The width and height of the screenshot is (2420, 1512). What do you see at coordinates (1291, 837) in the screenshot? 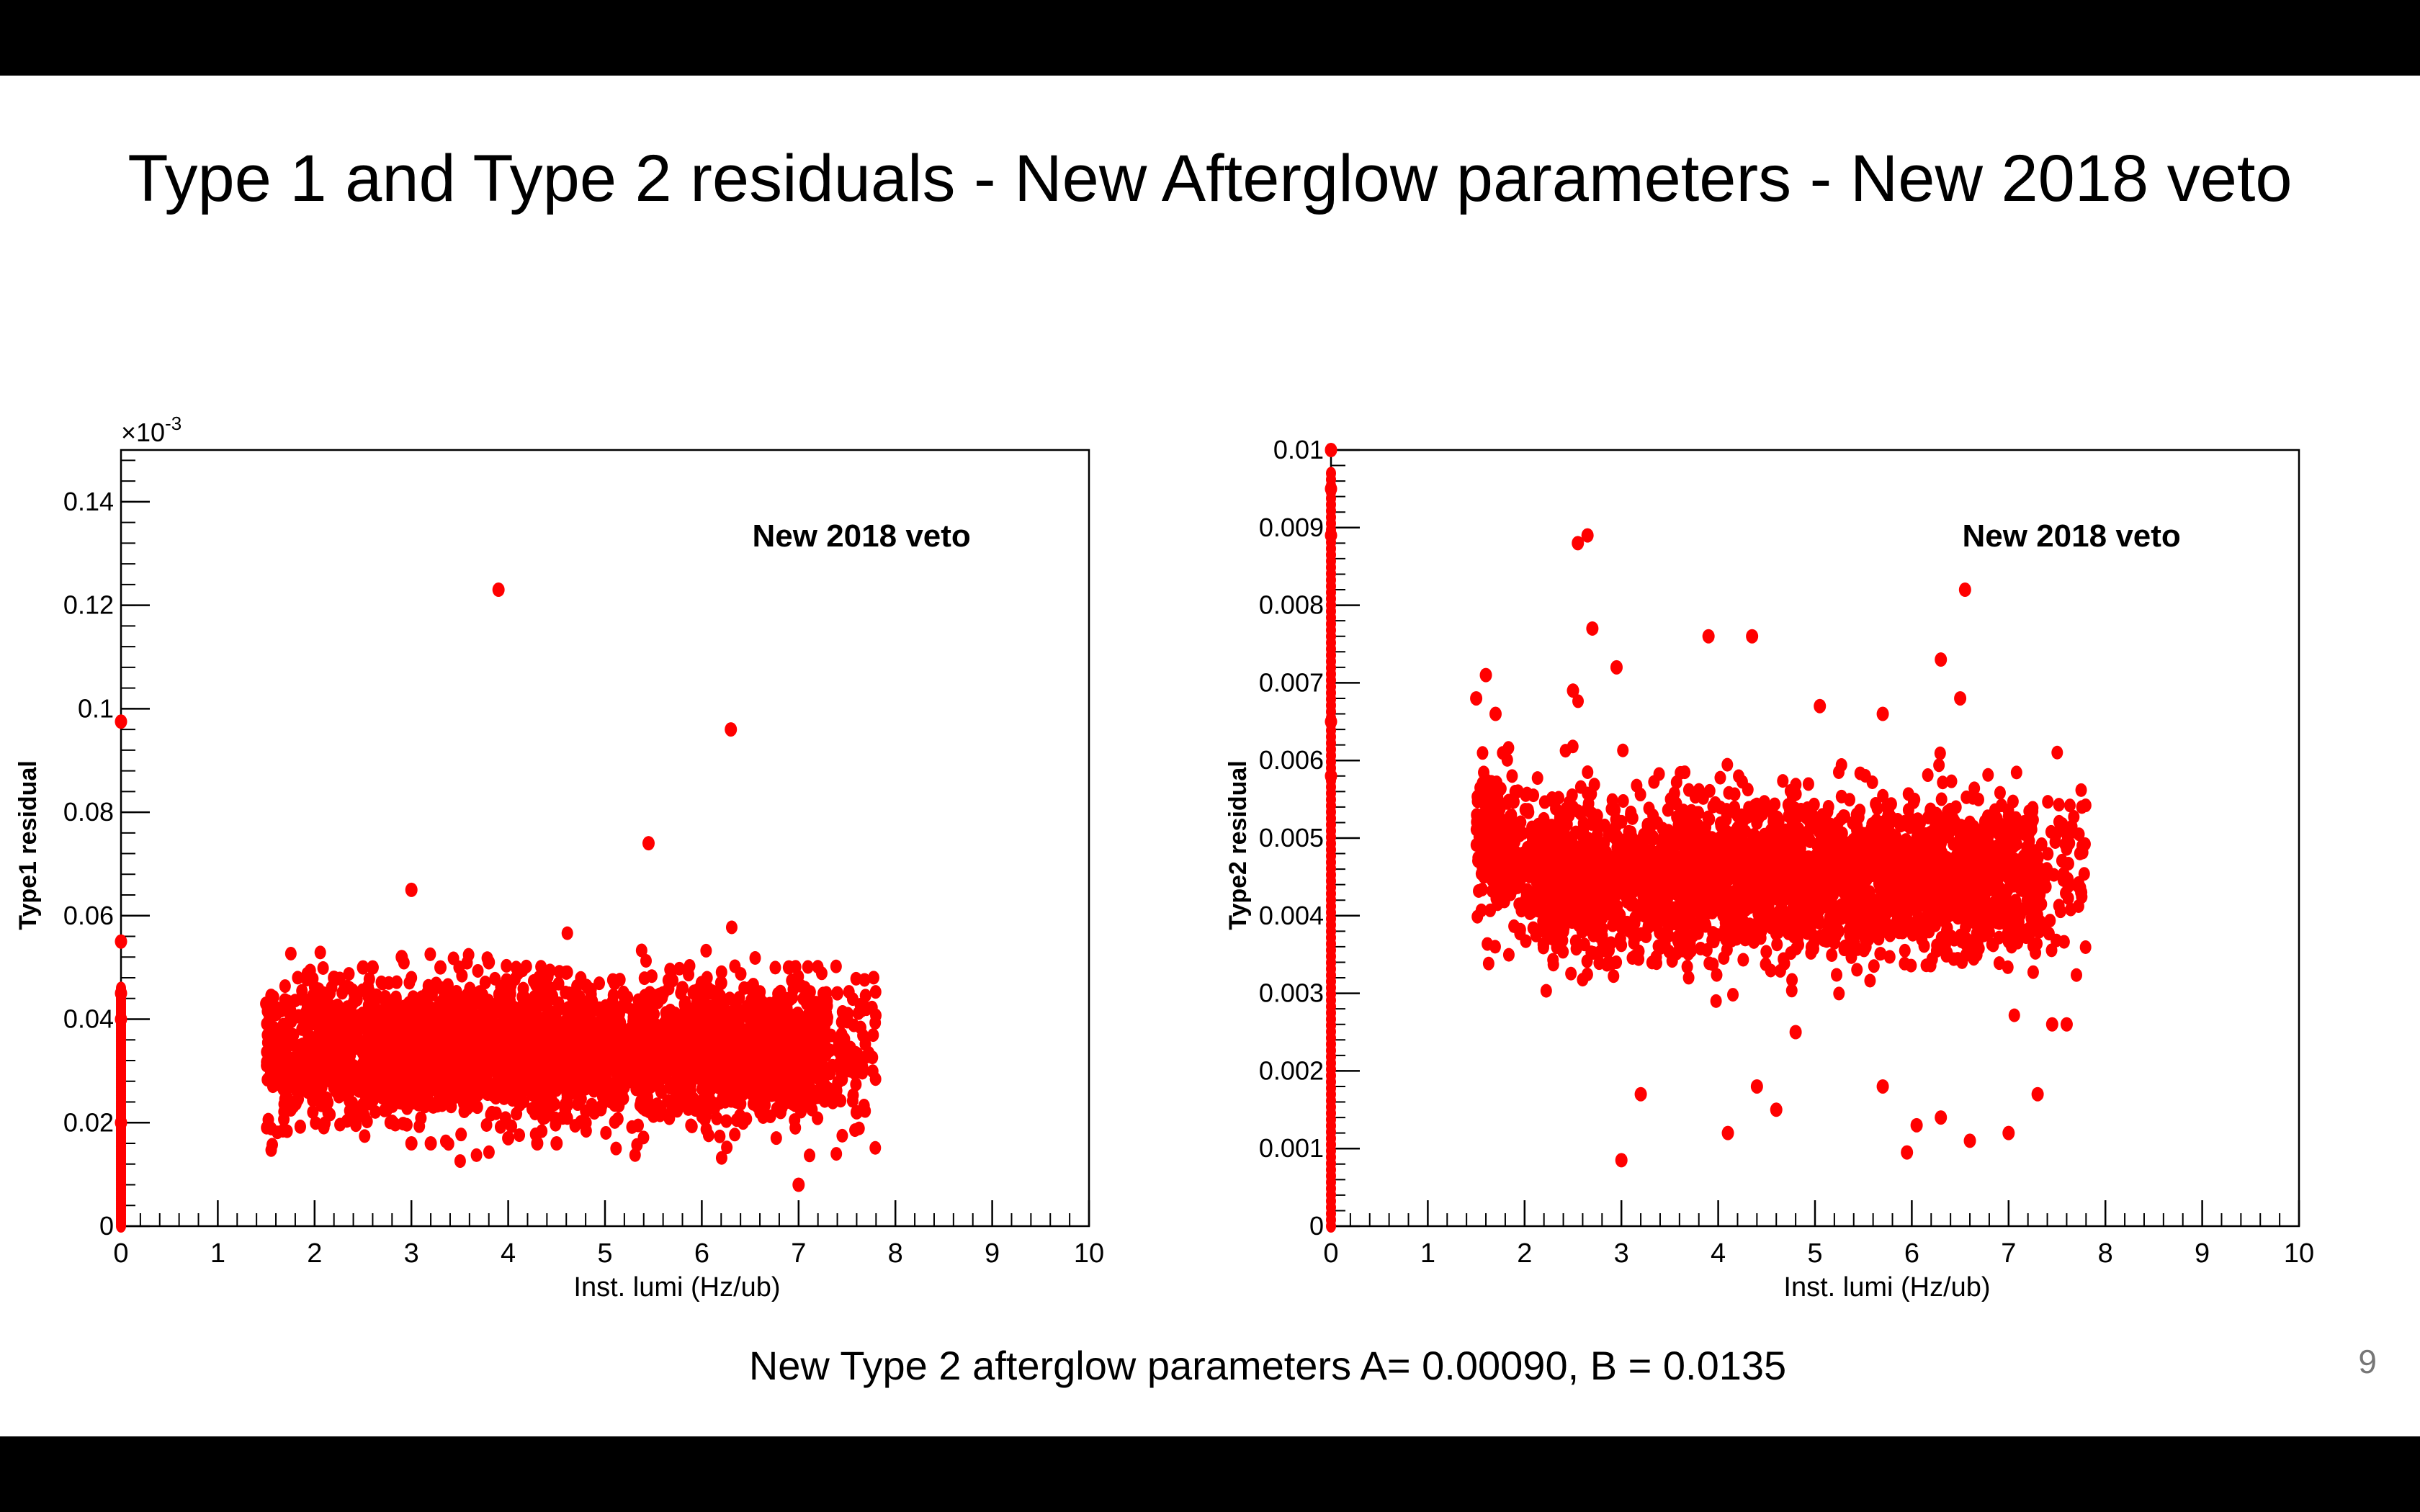
I see `y-tick-label: 0.005` at bounding box center [1291, 837].